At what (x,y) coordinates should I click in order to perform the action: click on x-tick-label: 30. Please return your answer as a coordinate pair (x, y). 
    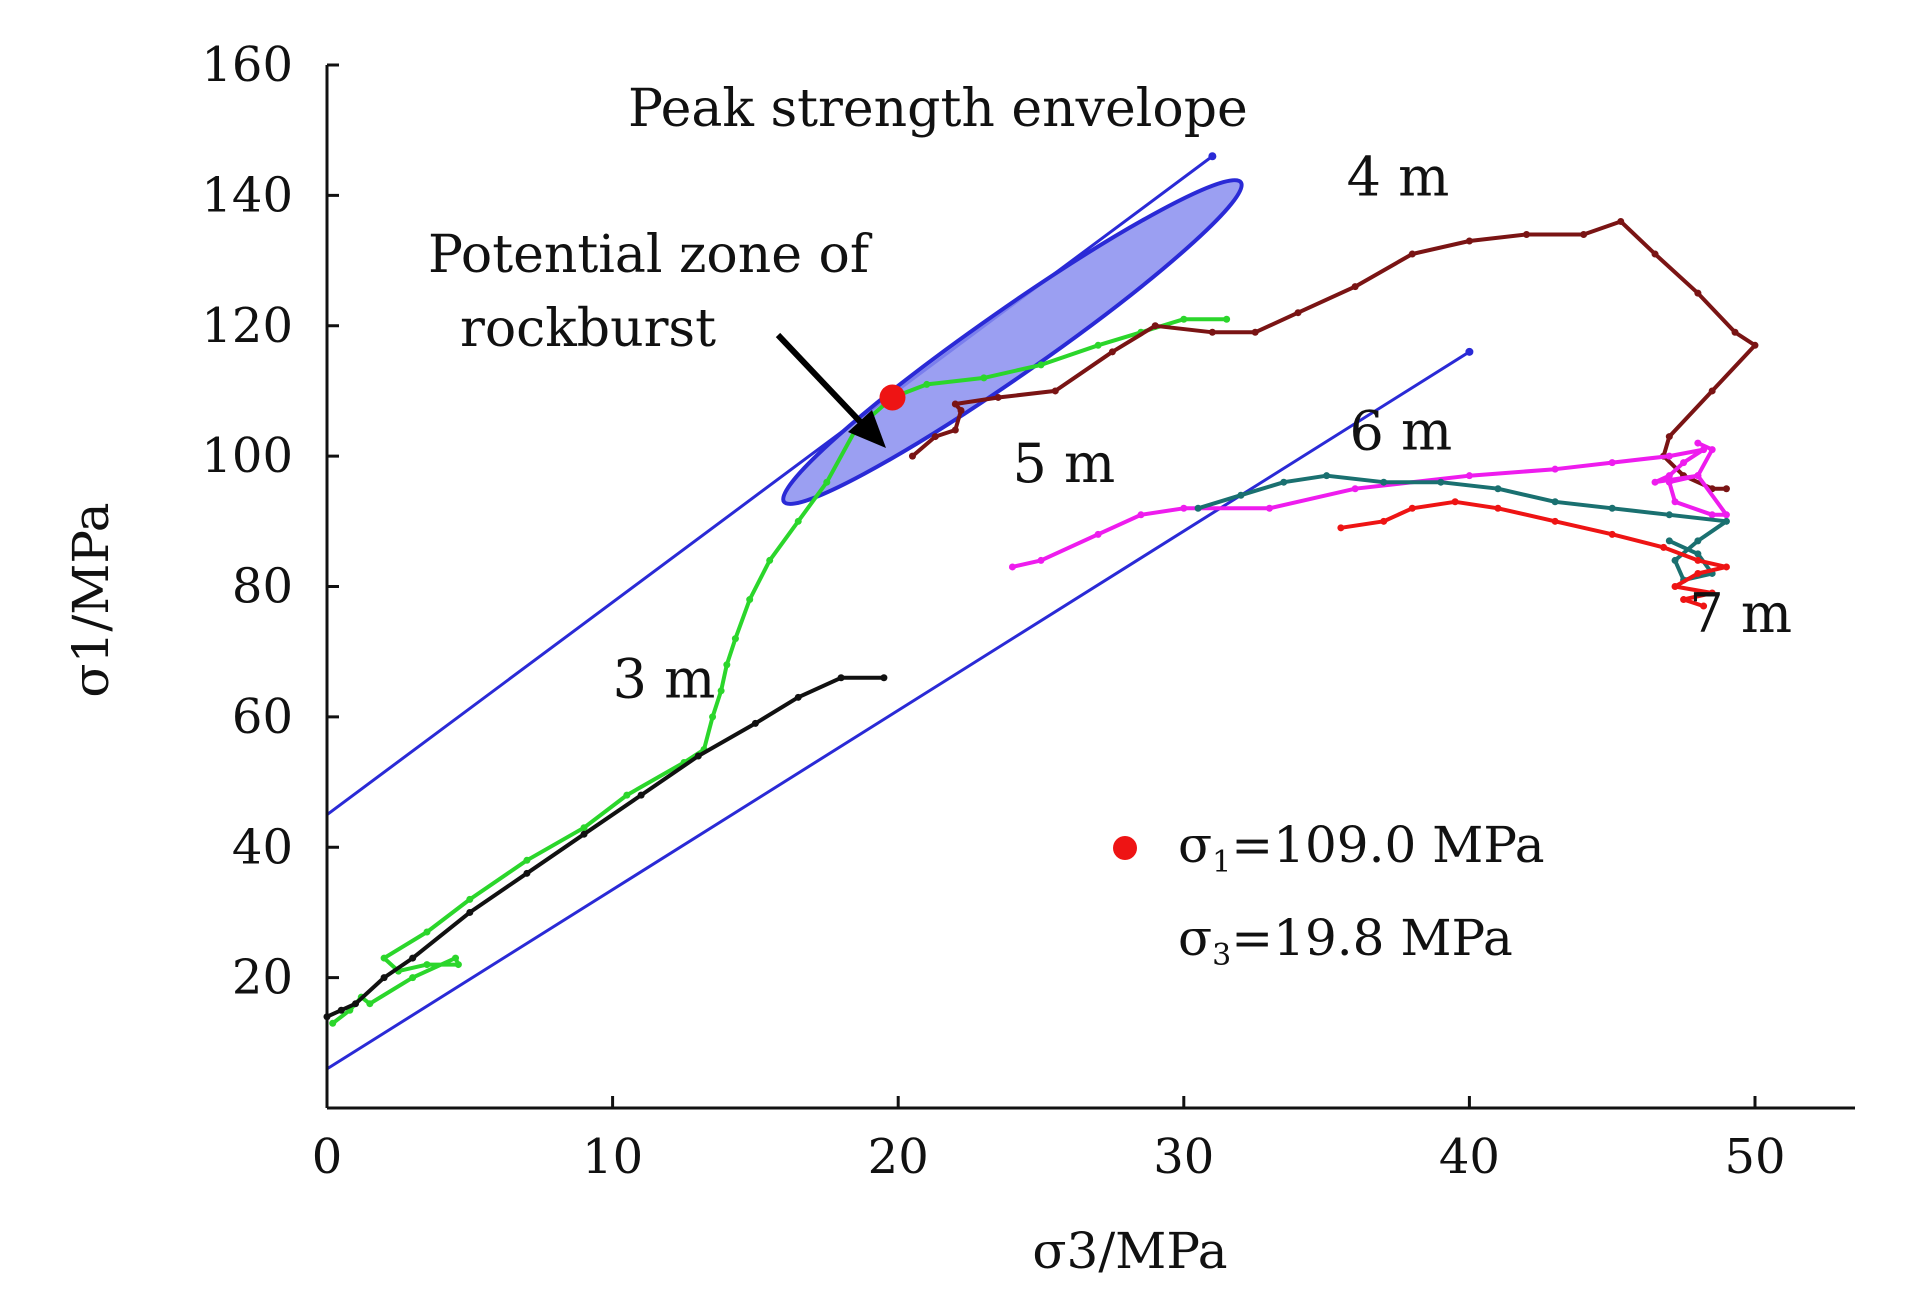
    Looking at the image, I should click on (1183, 1157).